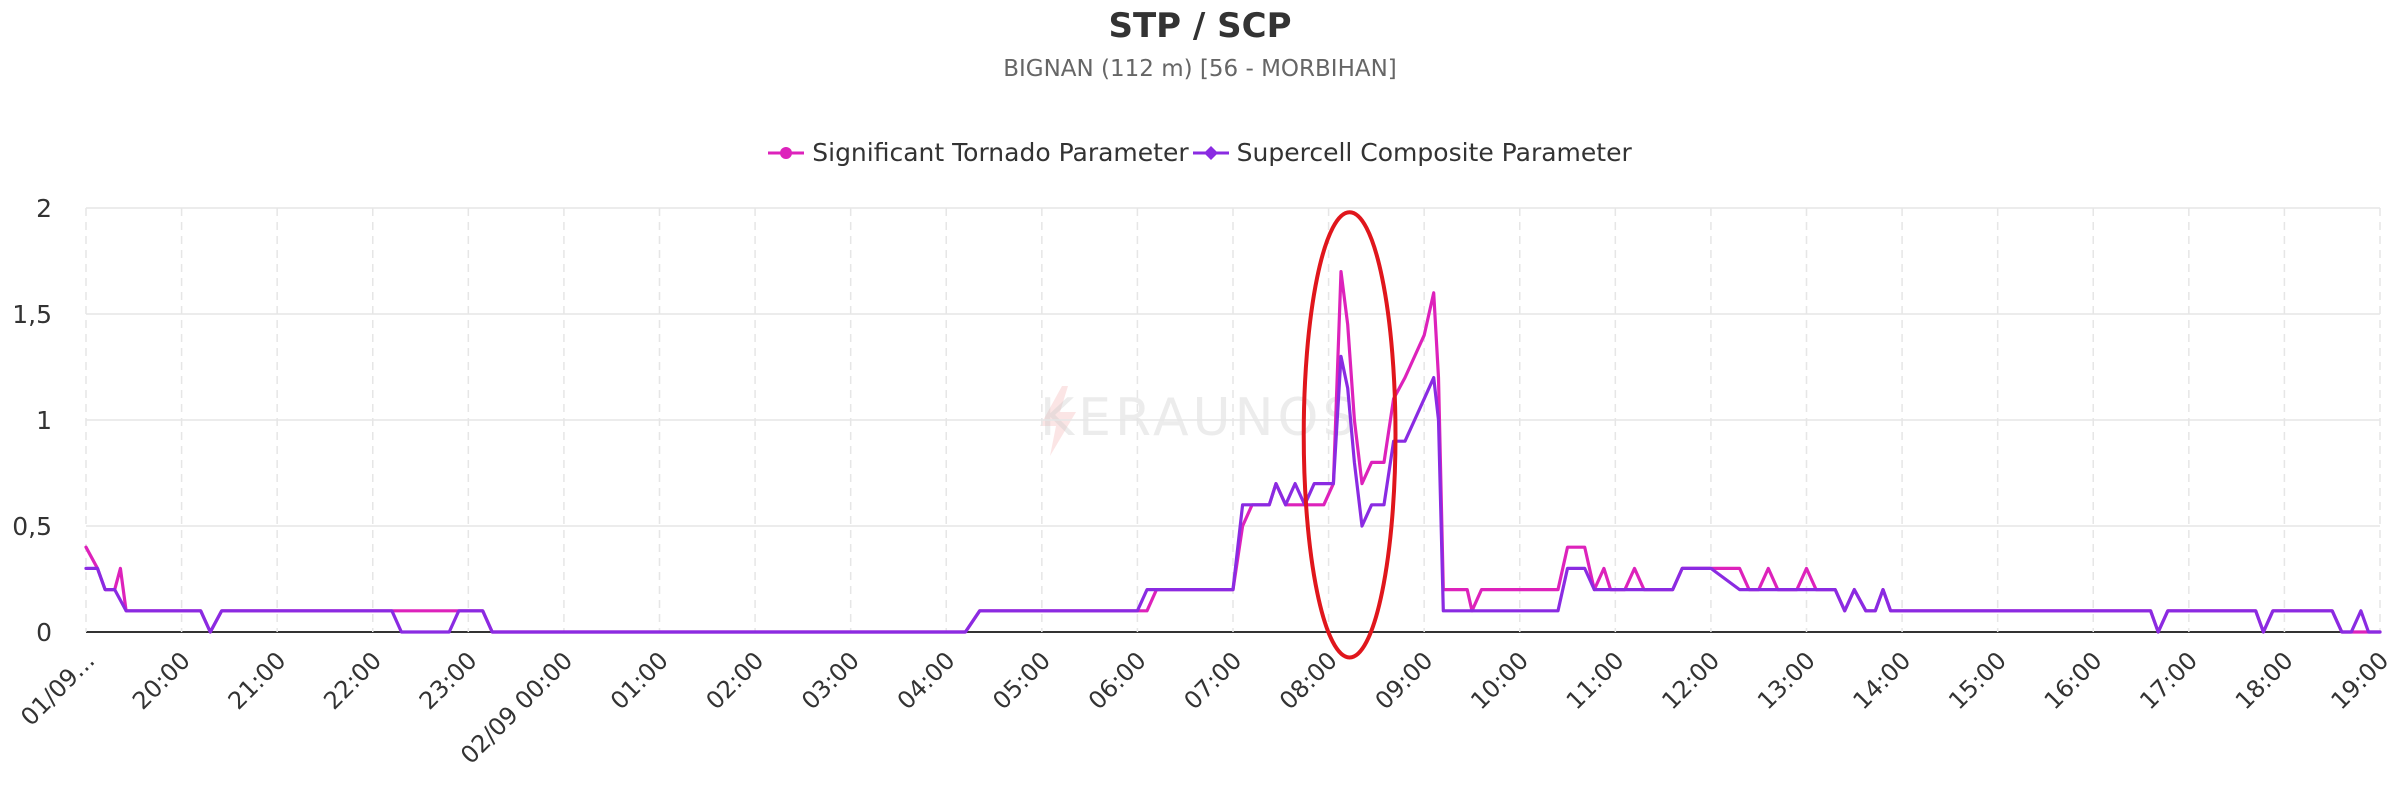 The width and height of the screenshot is (2400, 800). Describe the element at coordinates (161, 680) in the screenshot. I see `x-tick-label: 20:00` at that location.